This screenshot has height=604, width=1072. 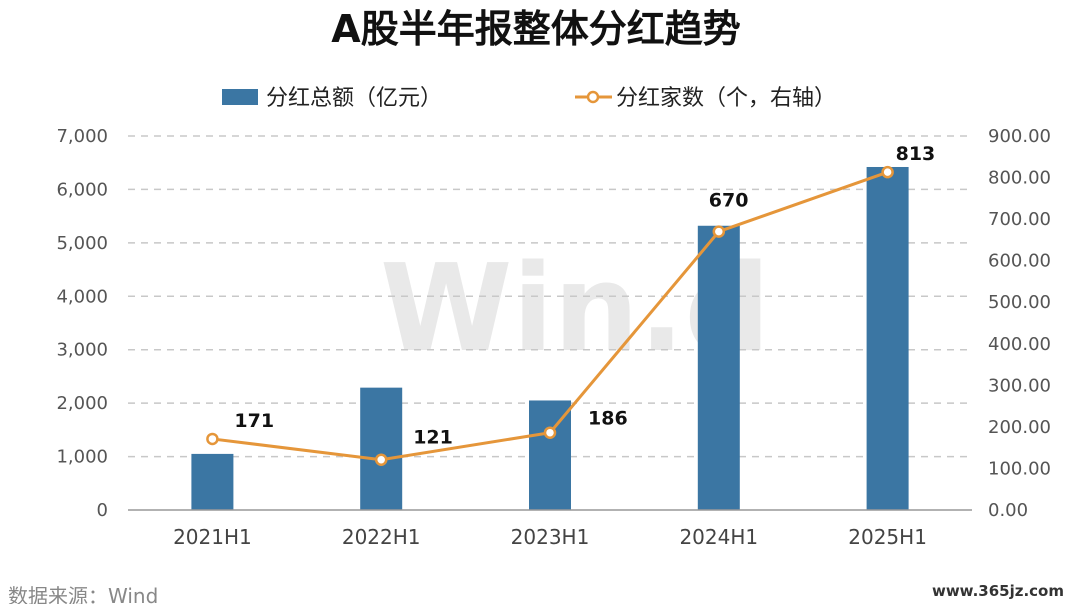 What do you see at coordinates (916, 154) in the screenshot?
I see `data-label: 813` at bounding box center [916, 154].